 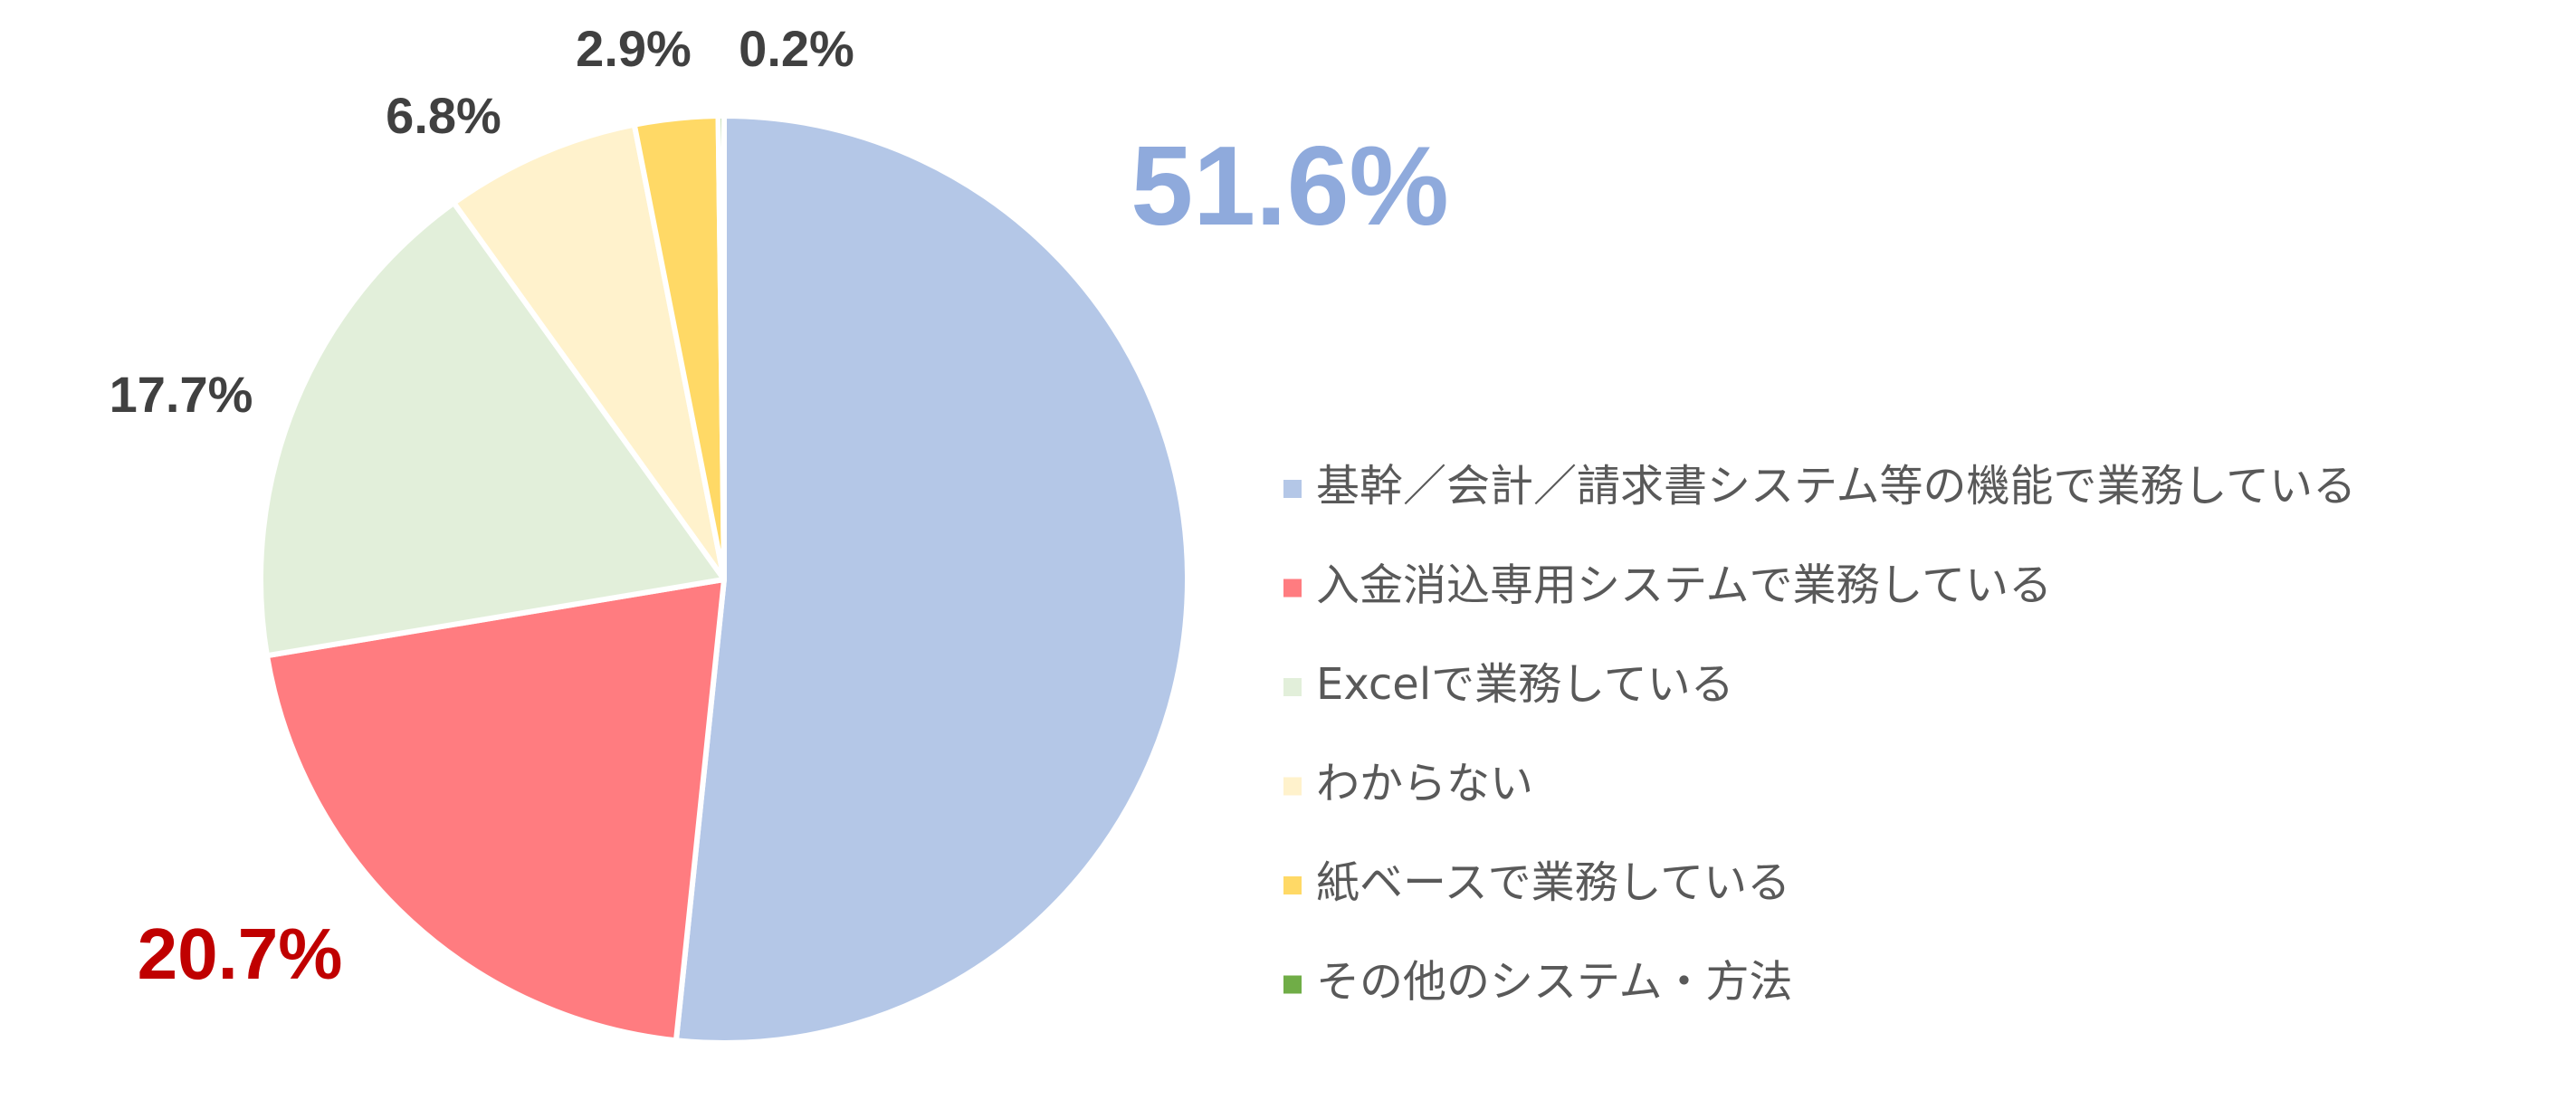 I want to click on slice-value-label-1: 51.6%, so click(x=1290, y=186).